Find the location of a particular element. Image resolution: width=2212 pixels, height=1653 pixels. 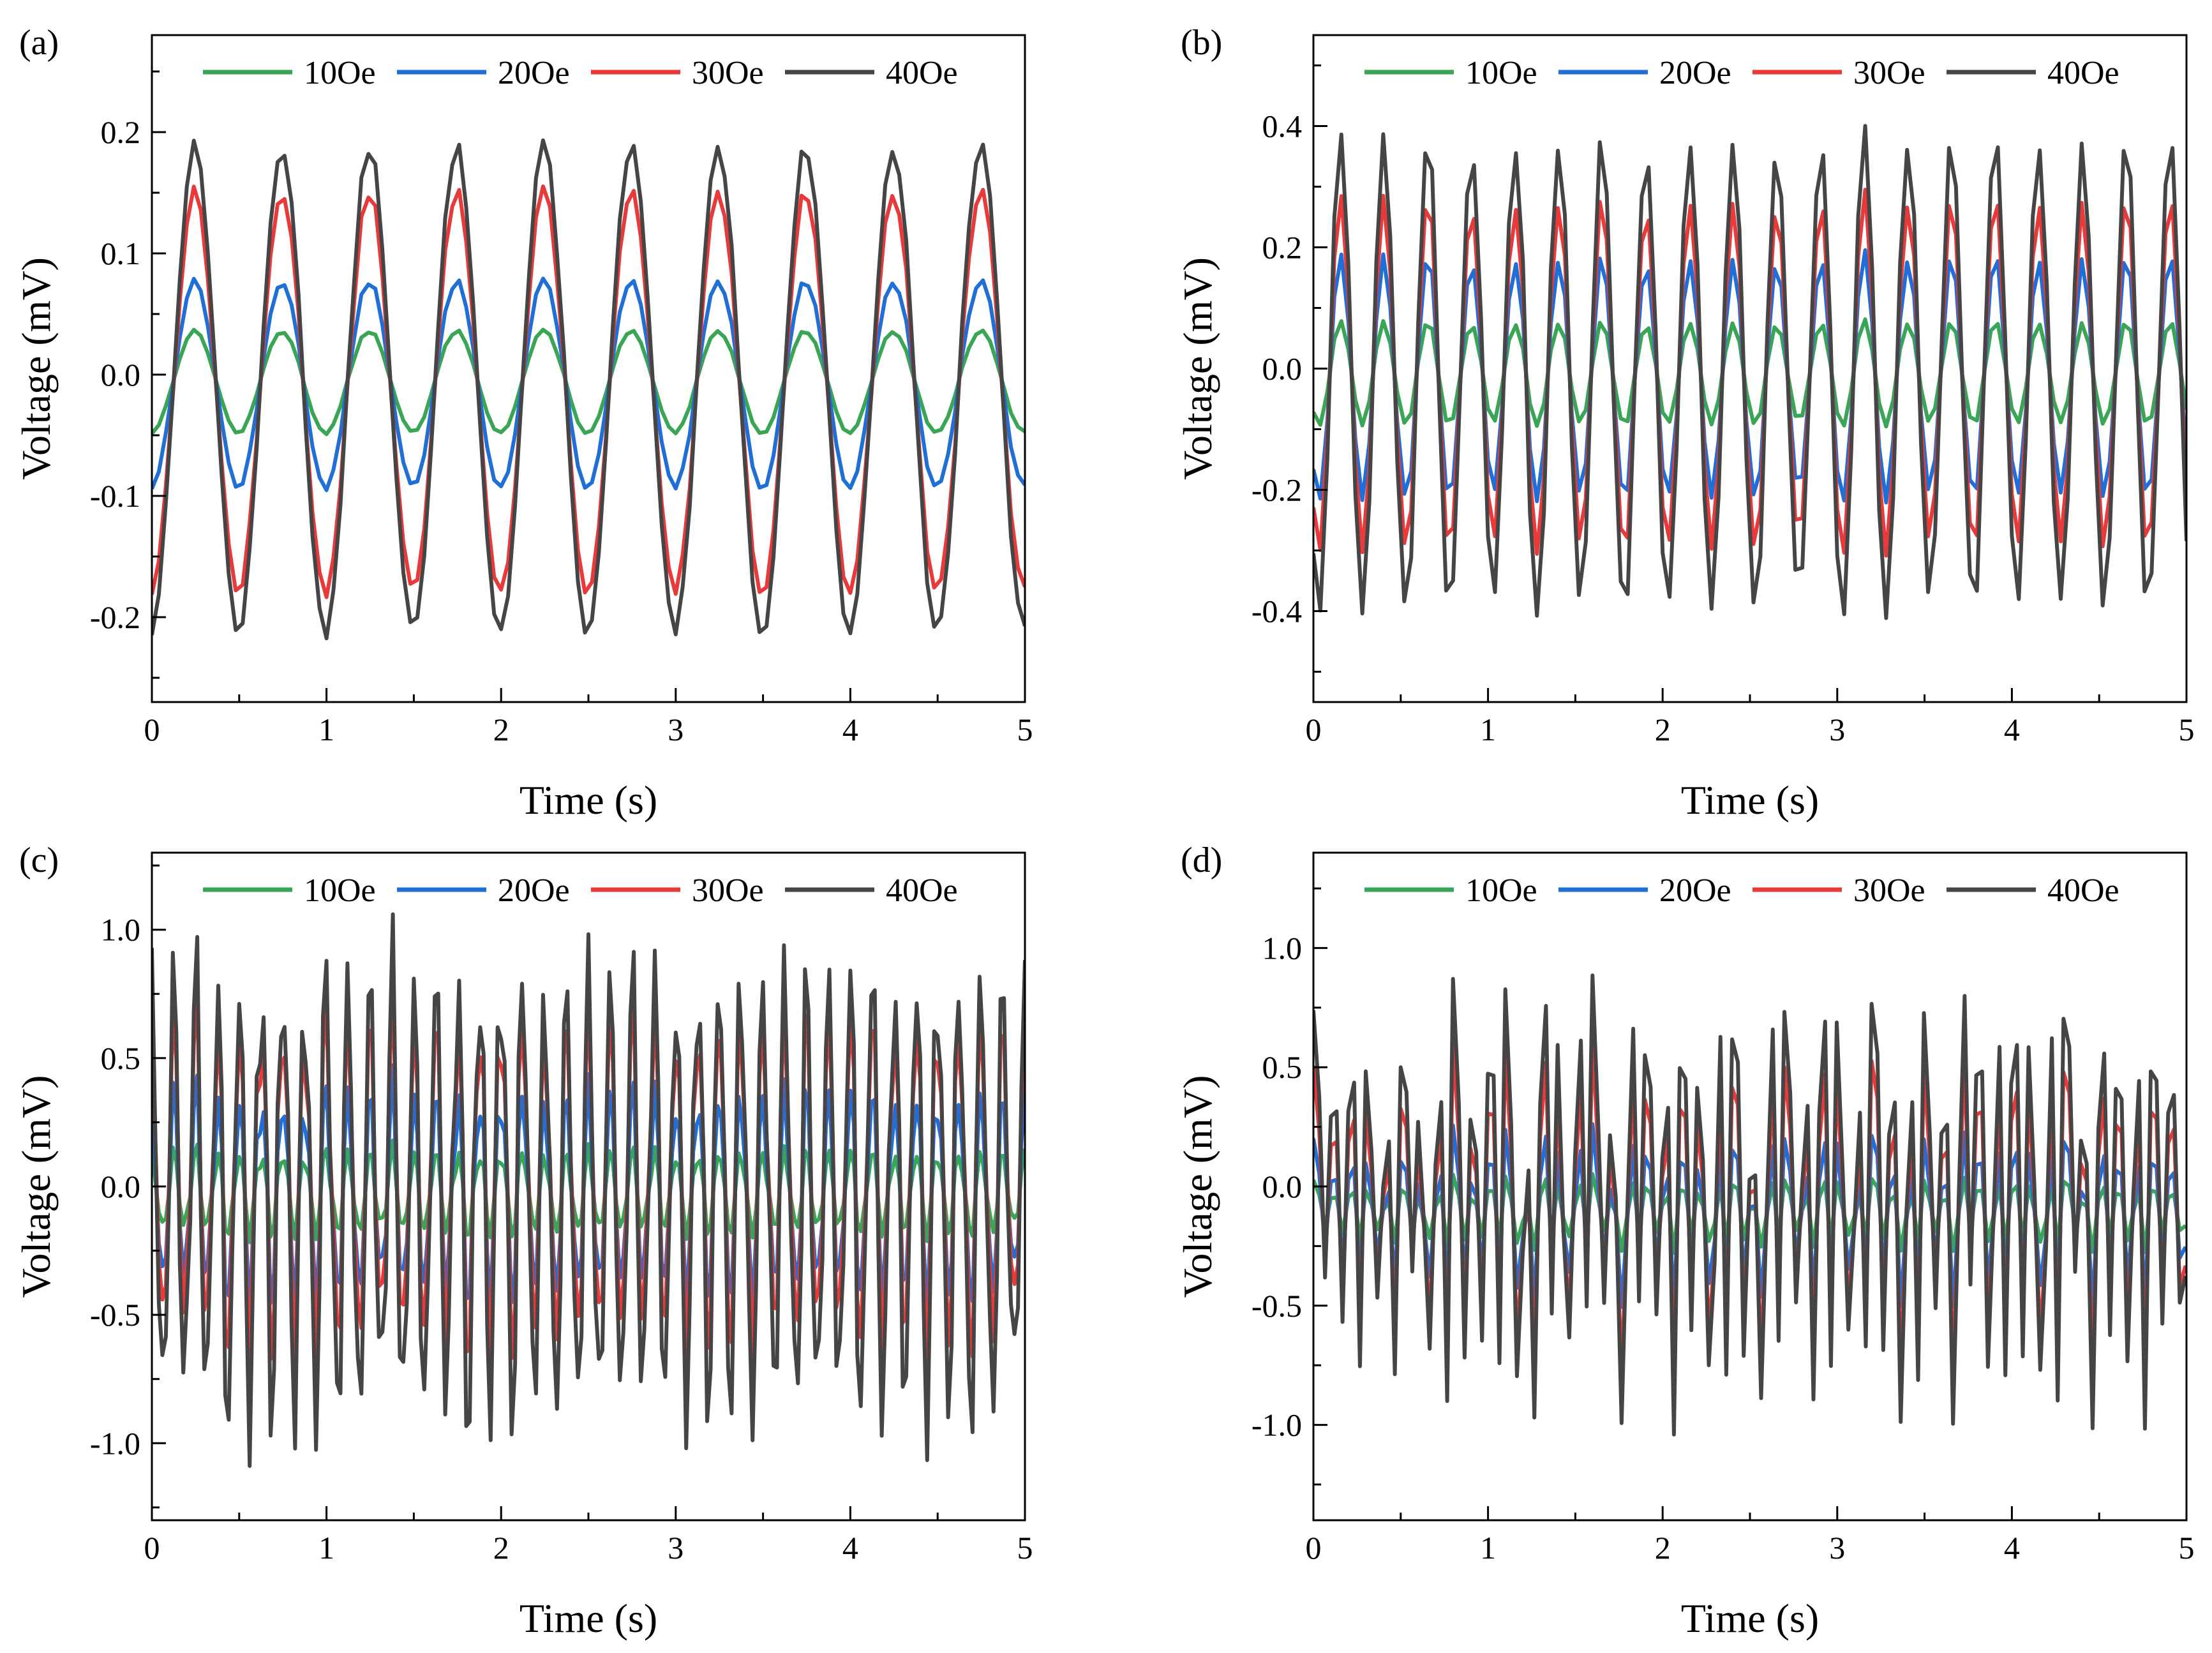

y-tick-label: -0.1 is located at coordinates (115, 496).